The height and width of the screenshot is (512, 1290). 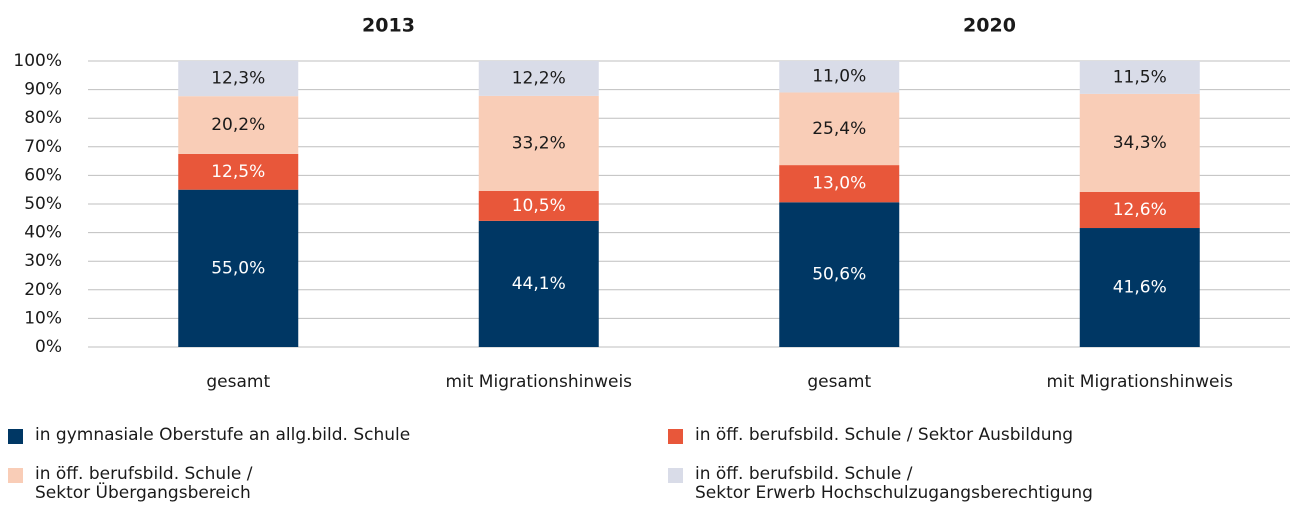 I want to click on value-label: 55,0%, so click(x=238, y=268).